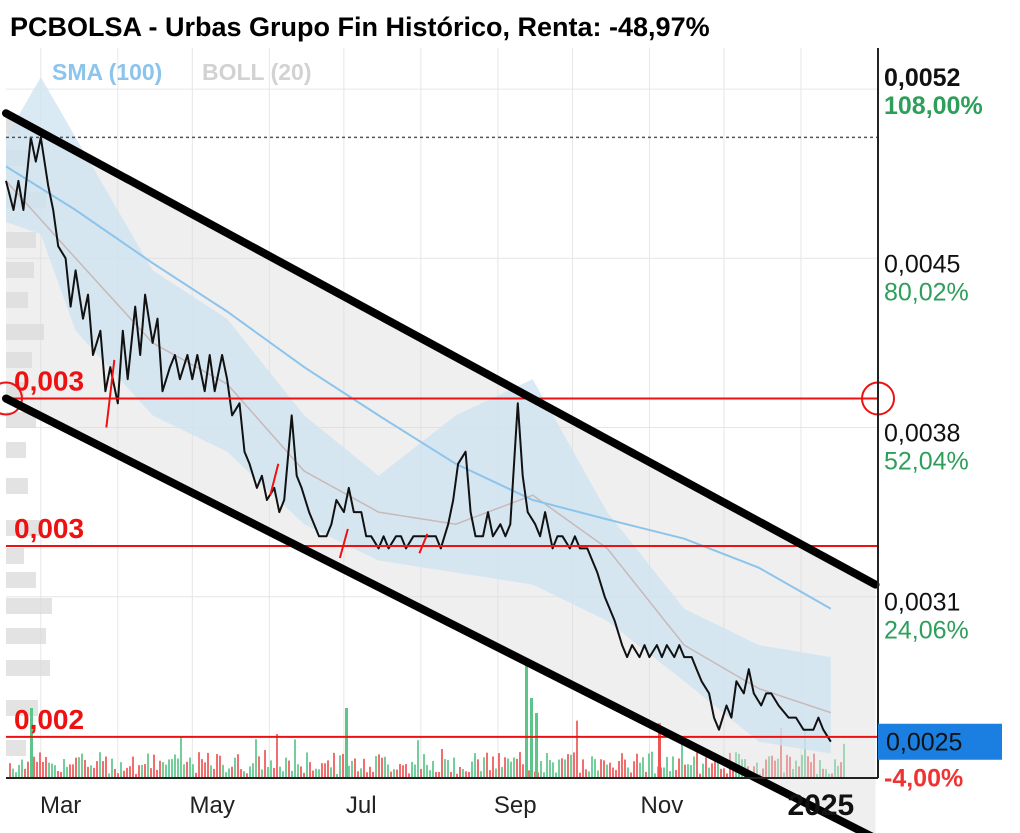  What do you see at coordinates (820, 805) in the screenshot?
I see `x-tick-label: 2025` at bounding box center [820, 805].